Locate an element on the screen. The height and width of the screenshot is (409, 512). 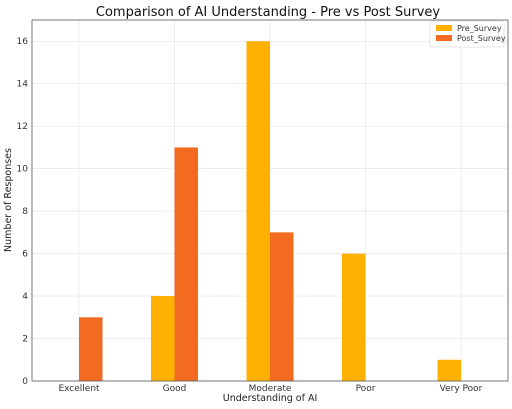
x-tick-label: Very Poor is located at coordinates (461, 389).